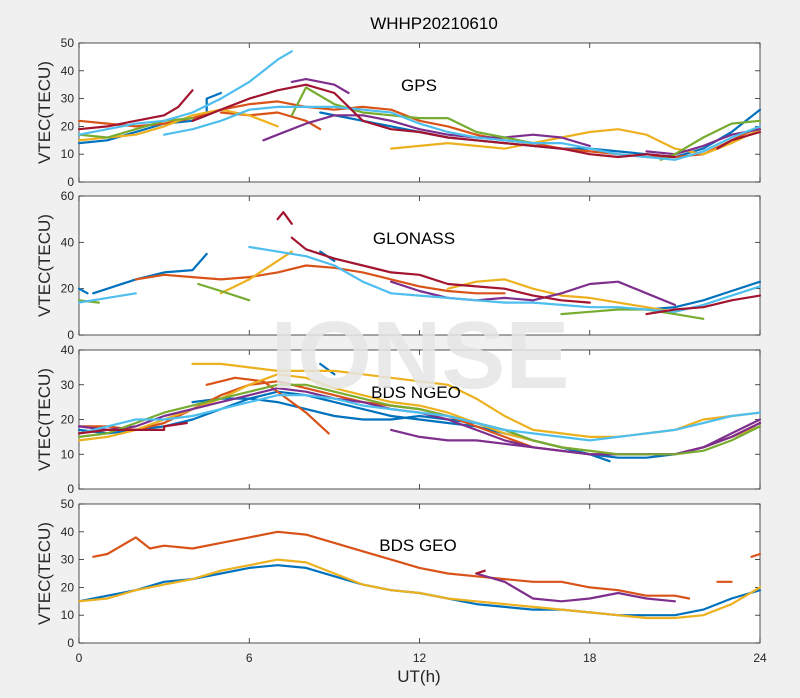 The height and width of the screenshot is (698, 800). Describe the element at coordinates (249, 658) in the screenshot. I see `x-tick-label: 6` at that location.